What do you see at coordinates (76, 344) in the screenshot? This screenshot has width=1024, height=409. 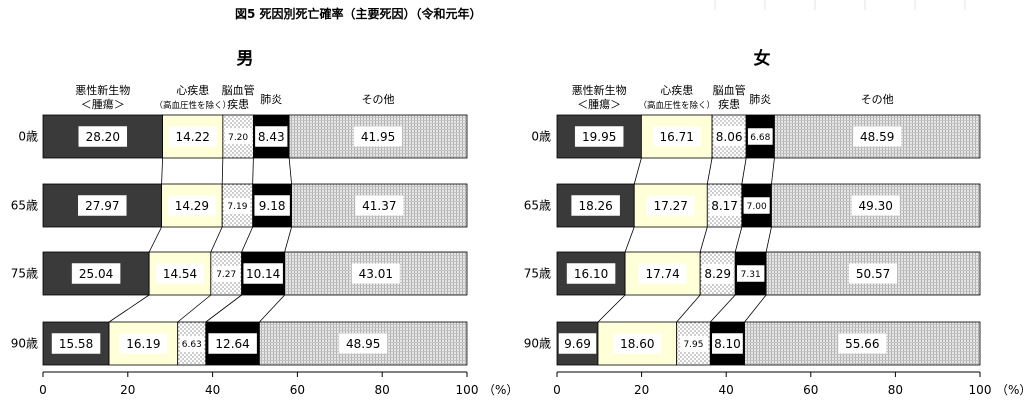 I see `value-label: 15.58` at bounding box center [76, 344].